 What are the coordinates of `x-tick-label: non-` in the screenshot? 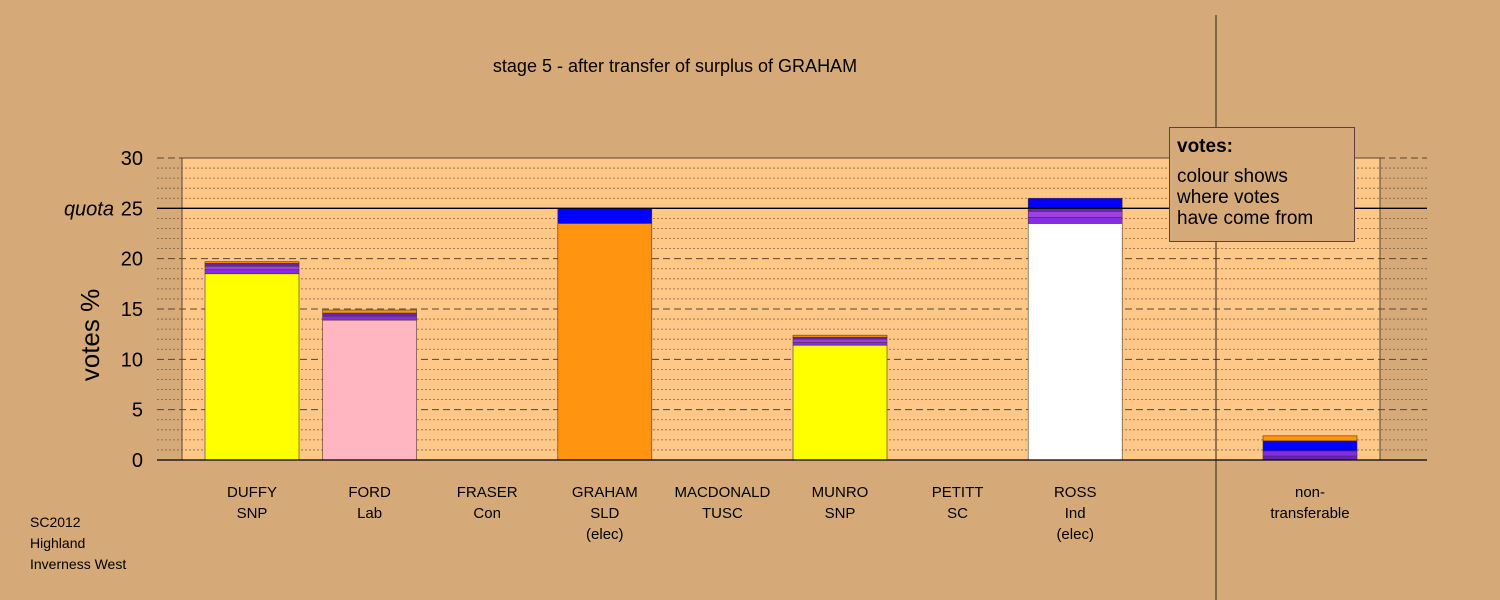 It's located at (1310, 492).